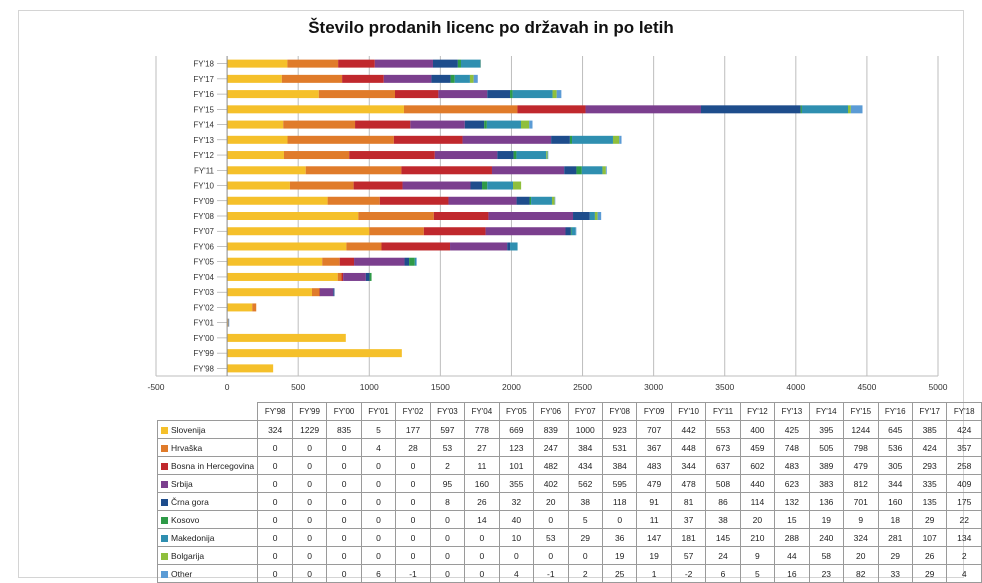  I want to click on table-cell: 6, so click(378, 573).